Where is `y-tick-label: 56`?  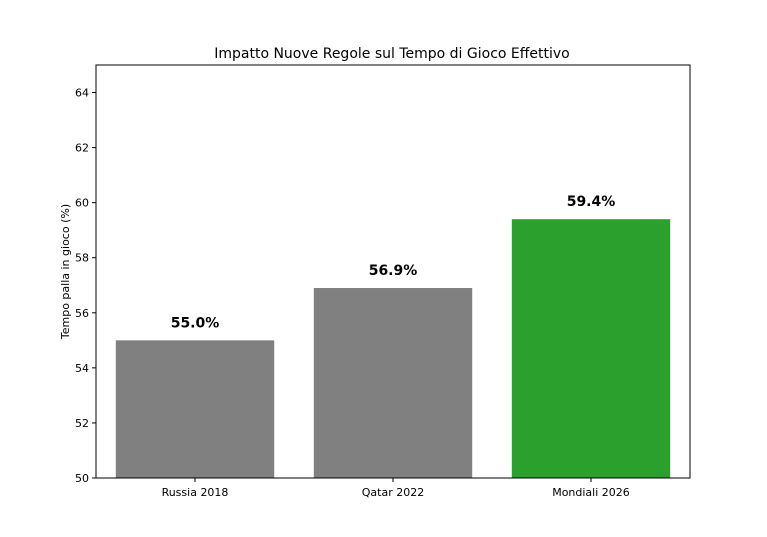 y-tick-label: 56 is located at coordinates (82, 313).